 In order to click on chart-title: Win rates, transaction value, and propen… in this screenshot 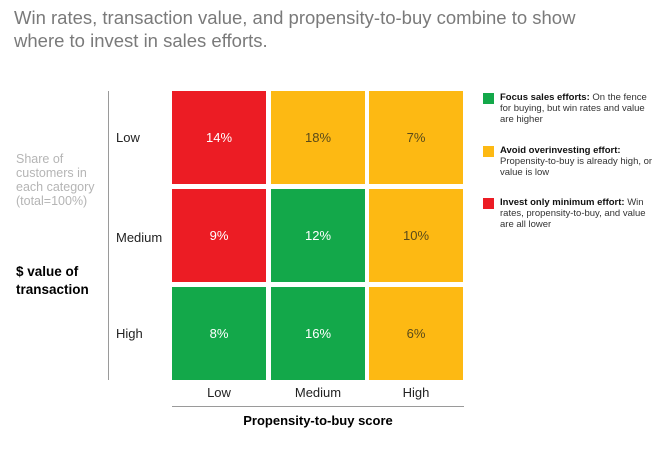, I will do `click(295, 29)`.